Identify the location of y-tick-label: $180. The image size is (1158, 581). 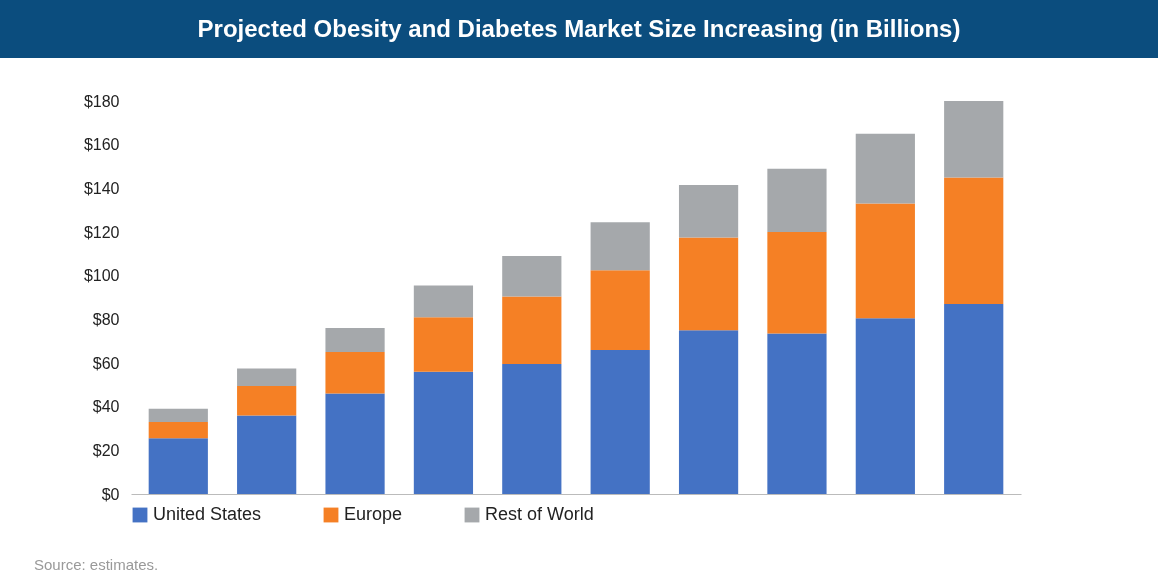
(101, 101).